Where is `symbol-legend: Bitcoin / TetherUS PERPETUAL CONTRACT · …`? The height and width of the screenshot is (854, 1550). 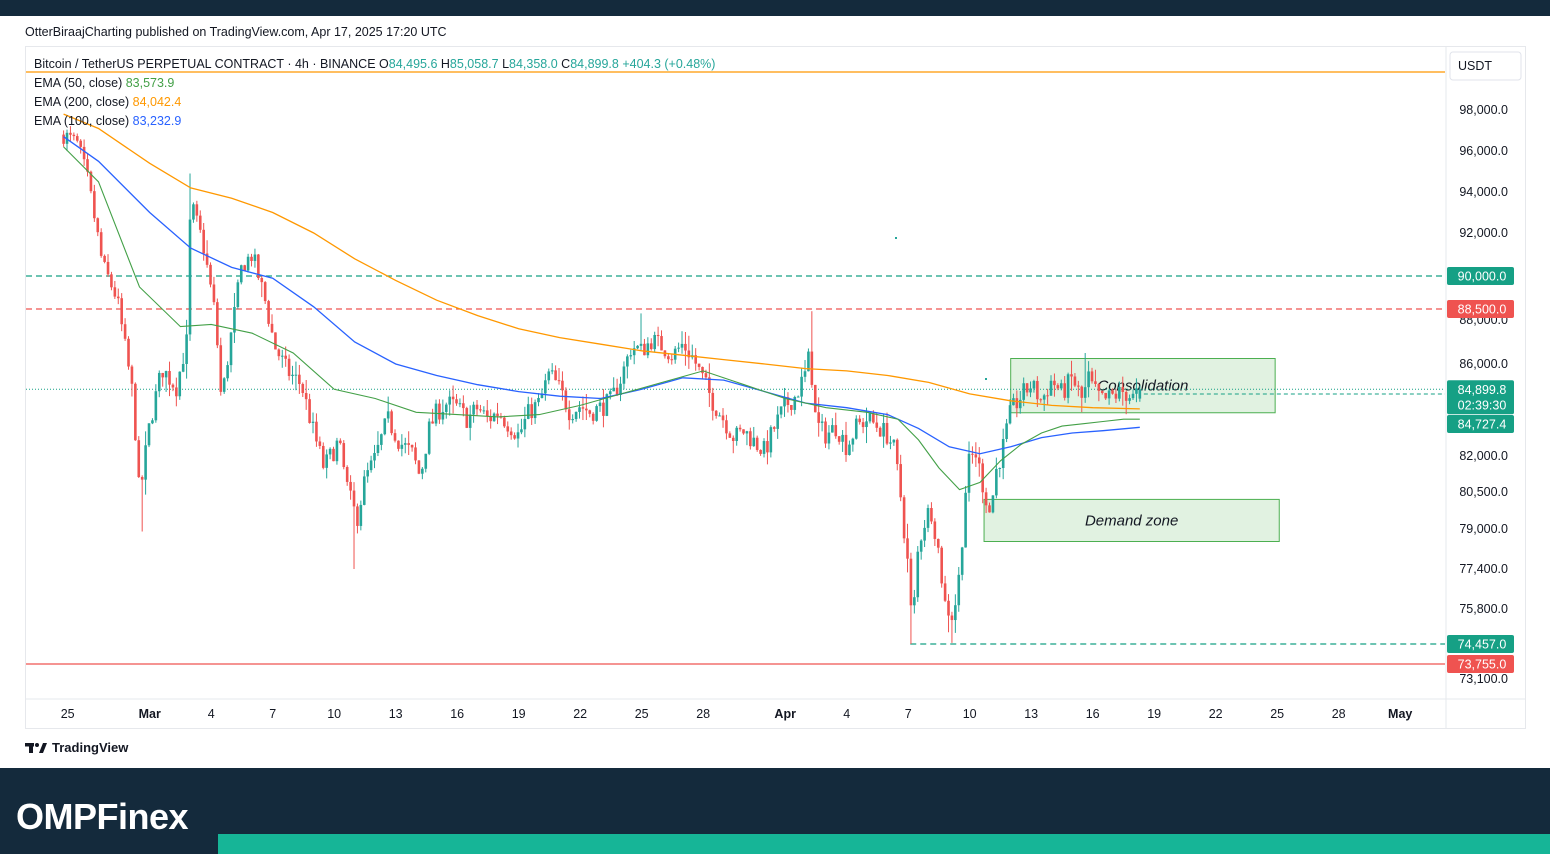 symbol-legend: Bitcoin / TetherUS PERPETUAL CONTRACT · … is located at coordinates (374, 64).